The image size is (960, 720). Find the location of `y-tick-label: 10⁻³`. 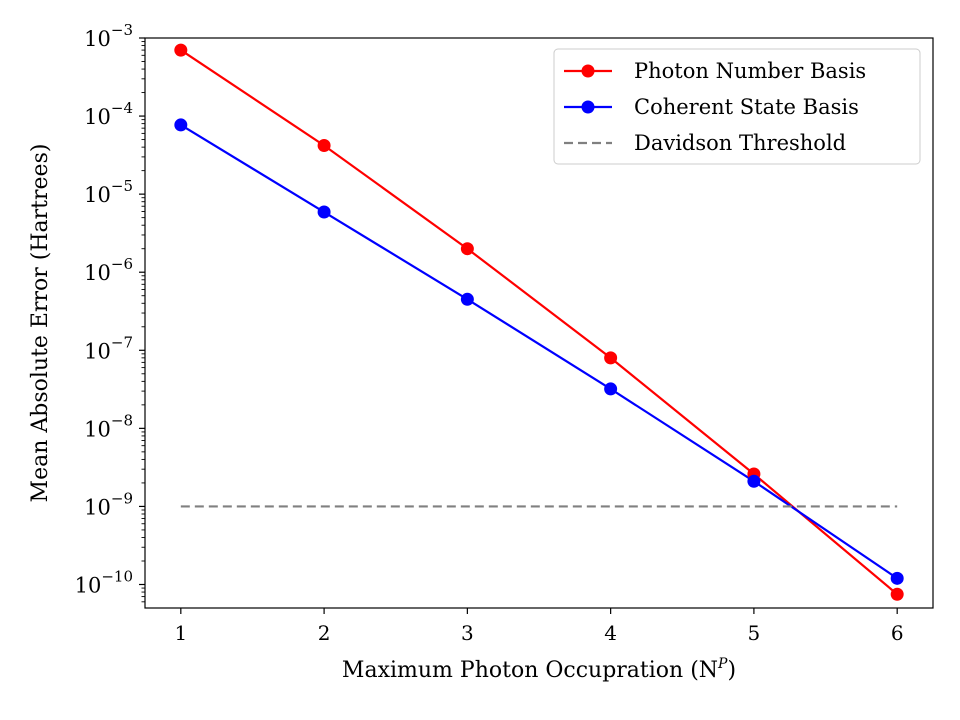

y-tick-label: 10⁻³ is located at coordinates (108, 36).